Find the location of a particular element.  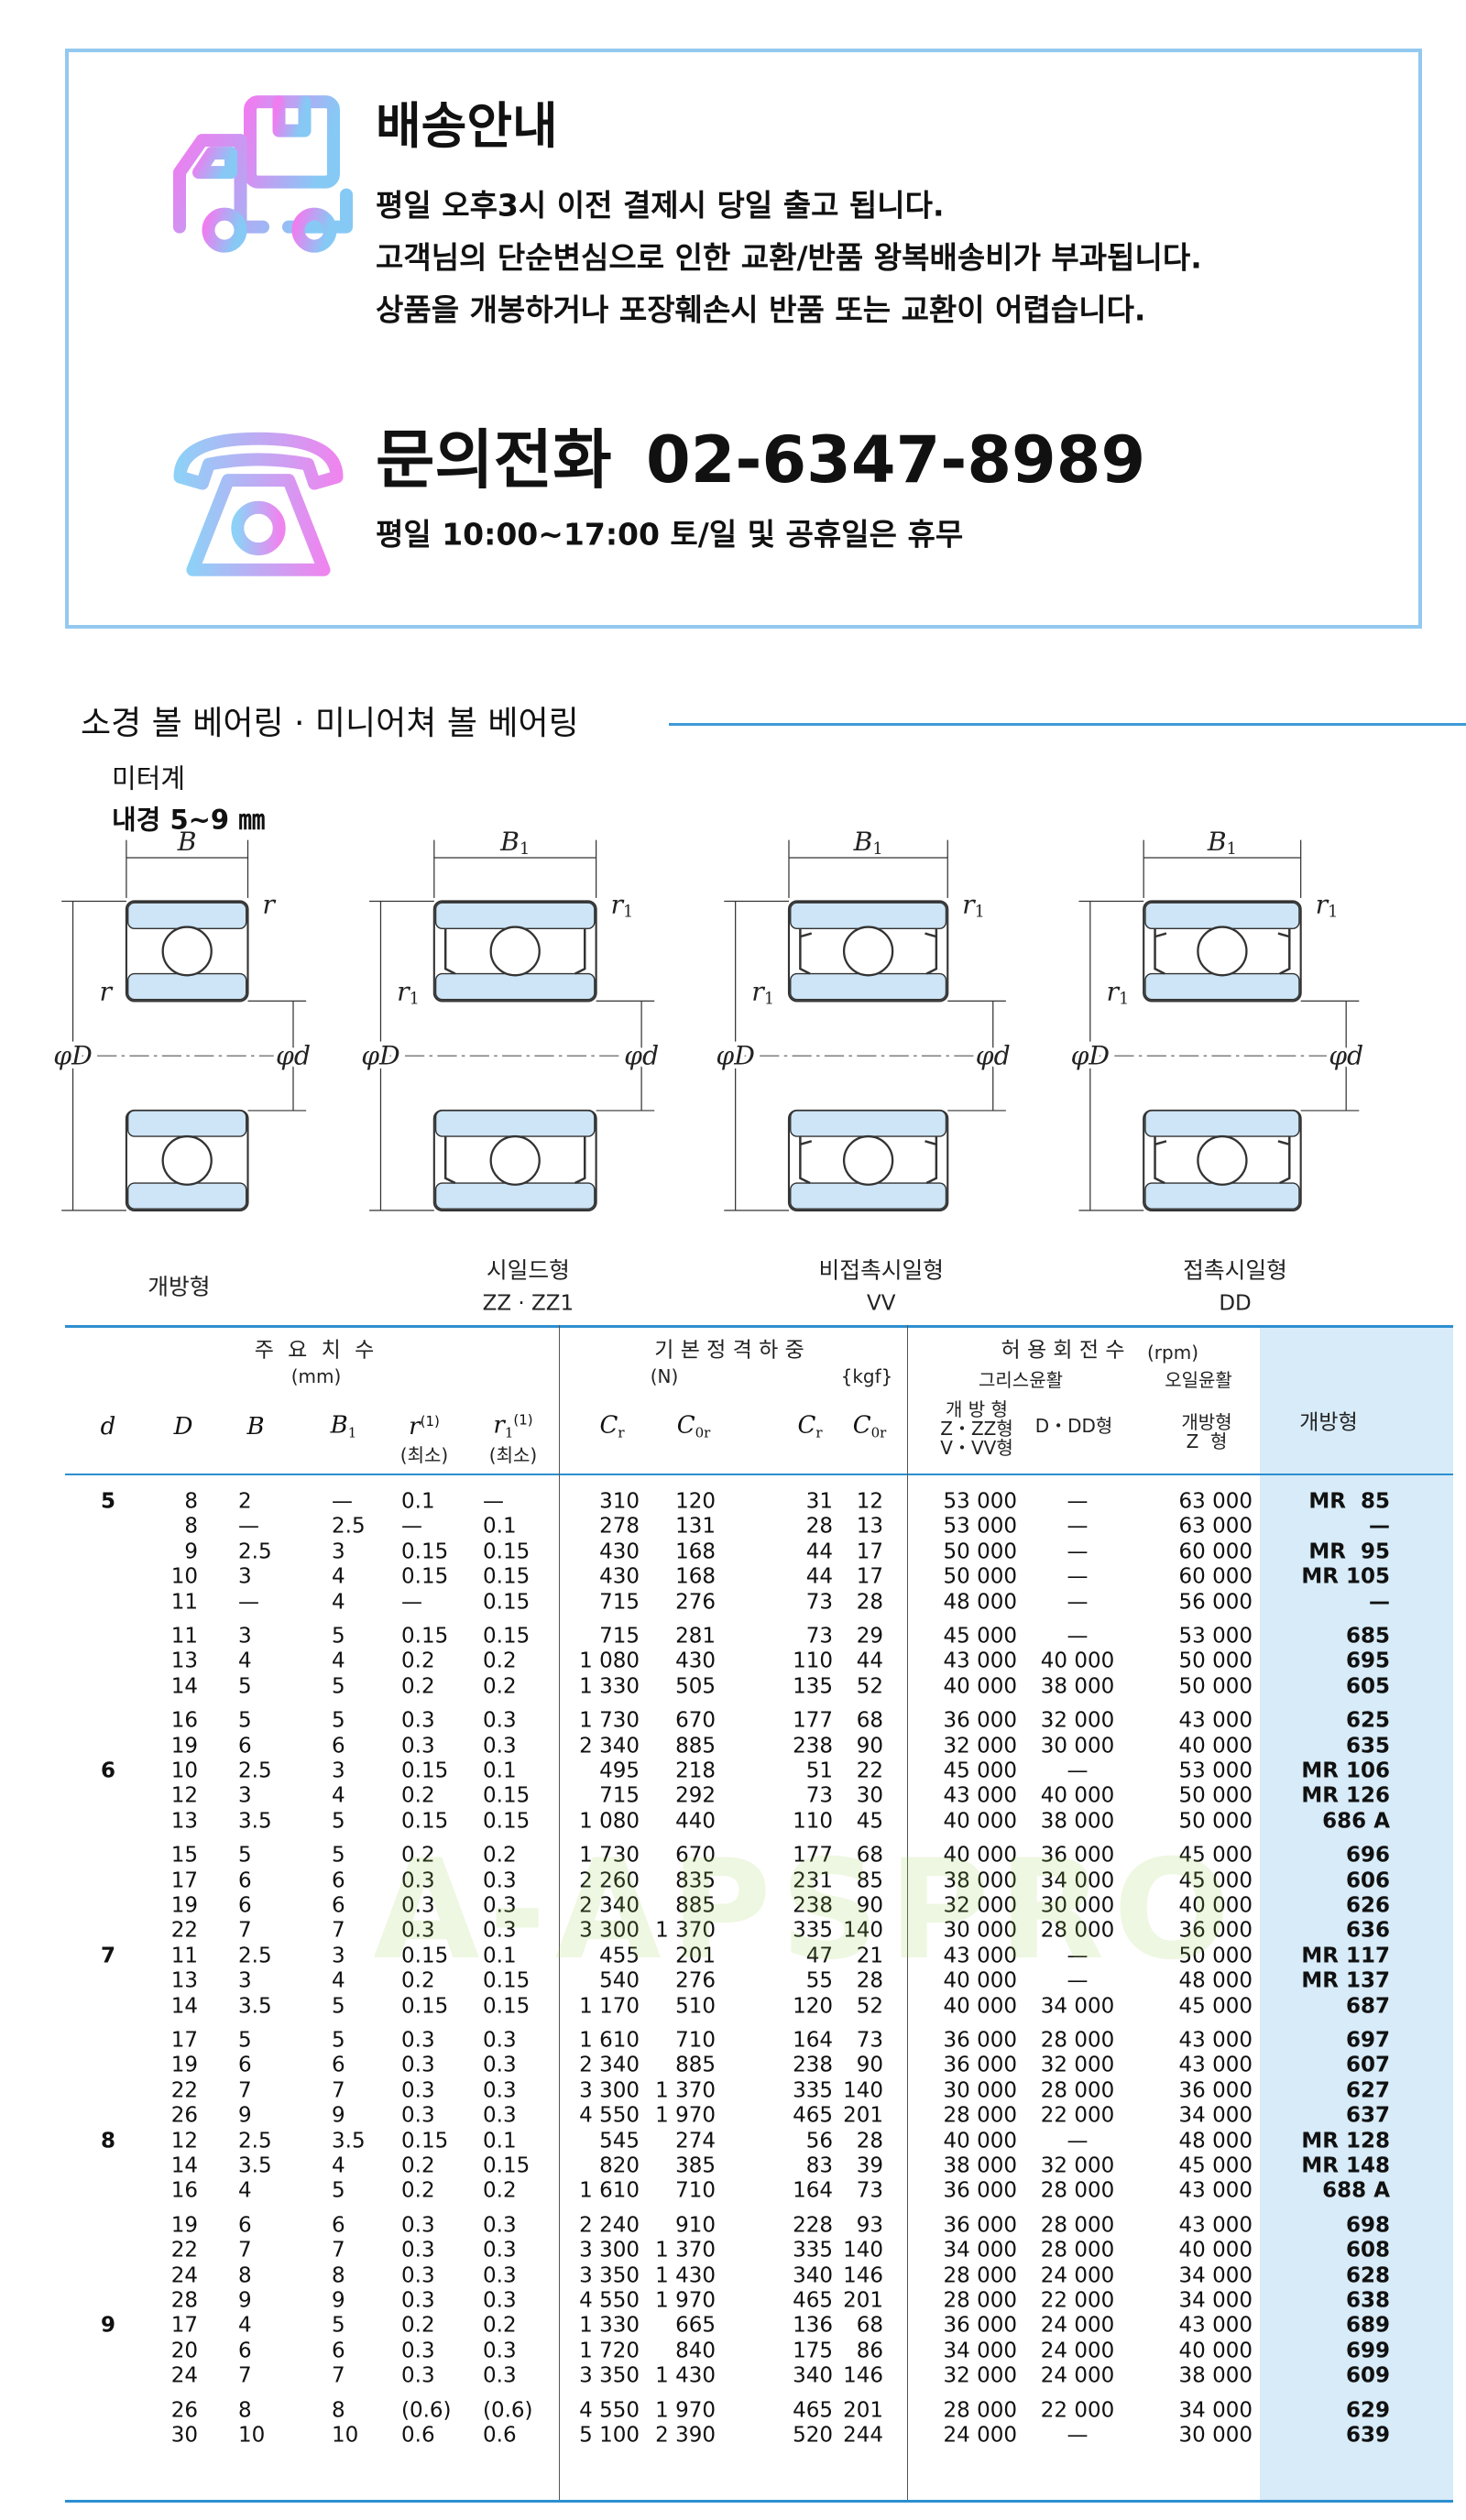

table-cell: 5 100 is located at coordinates (609, 2435).